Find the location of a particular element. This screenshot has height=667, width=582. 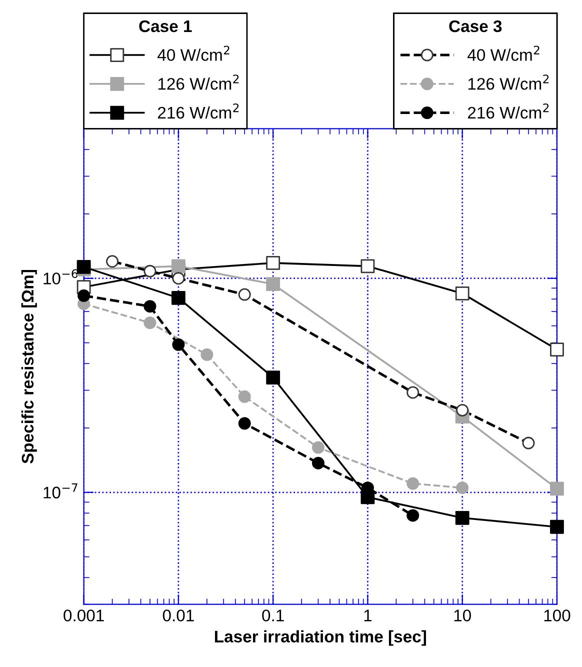

y-axis-title: Specific resistance [Ωm] is located at coordinates (29, 367).